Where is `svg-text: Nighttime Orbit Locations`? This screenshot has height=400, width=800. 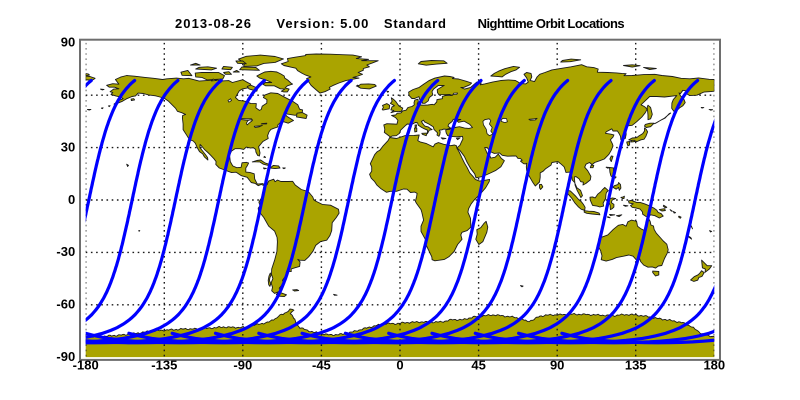
svg-text: Nighttime Orbit Locations is located at coordinates (551, 23).